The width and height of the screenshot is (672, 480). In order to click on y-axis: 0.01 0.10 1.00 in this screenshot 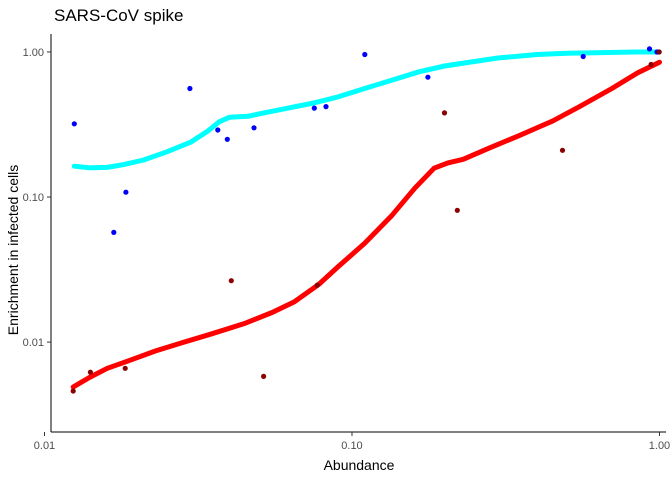, I will do `click(37, 233)`.